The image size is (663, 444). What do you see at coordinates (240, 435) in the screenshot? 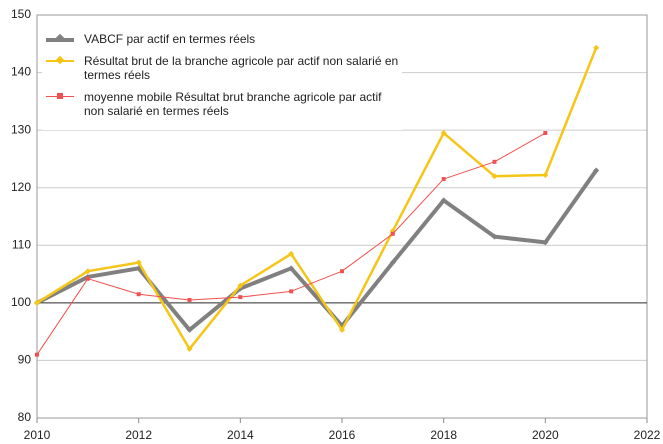
I see `x-tick-label: 2014` at bounding box center [240, 435].